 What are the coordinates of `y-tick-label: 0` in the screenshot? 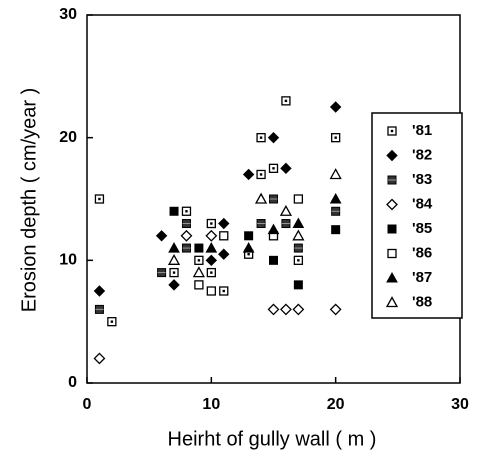 It's located at (72, 382).